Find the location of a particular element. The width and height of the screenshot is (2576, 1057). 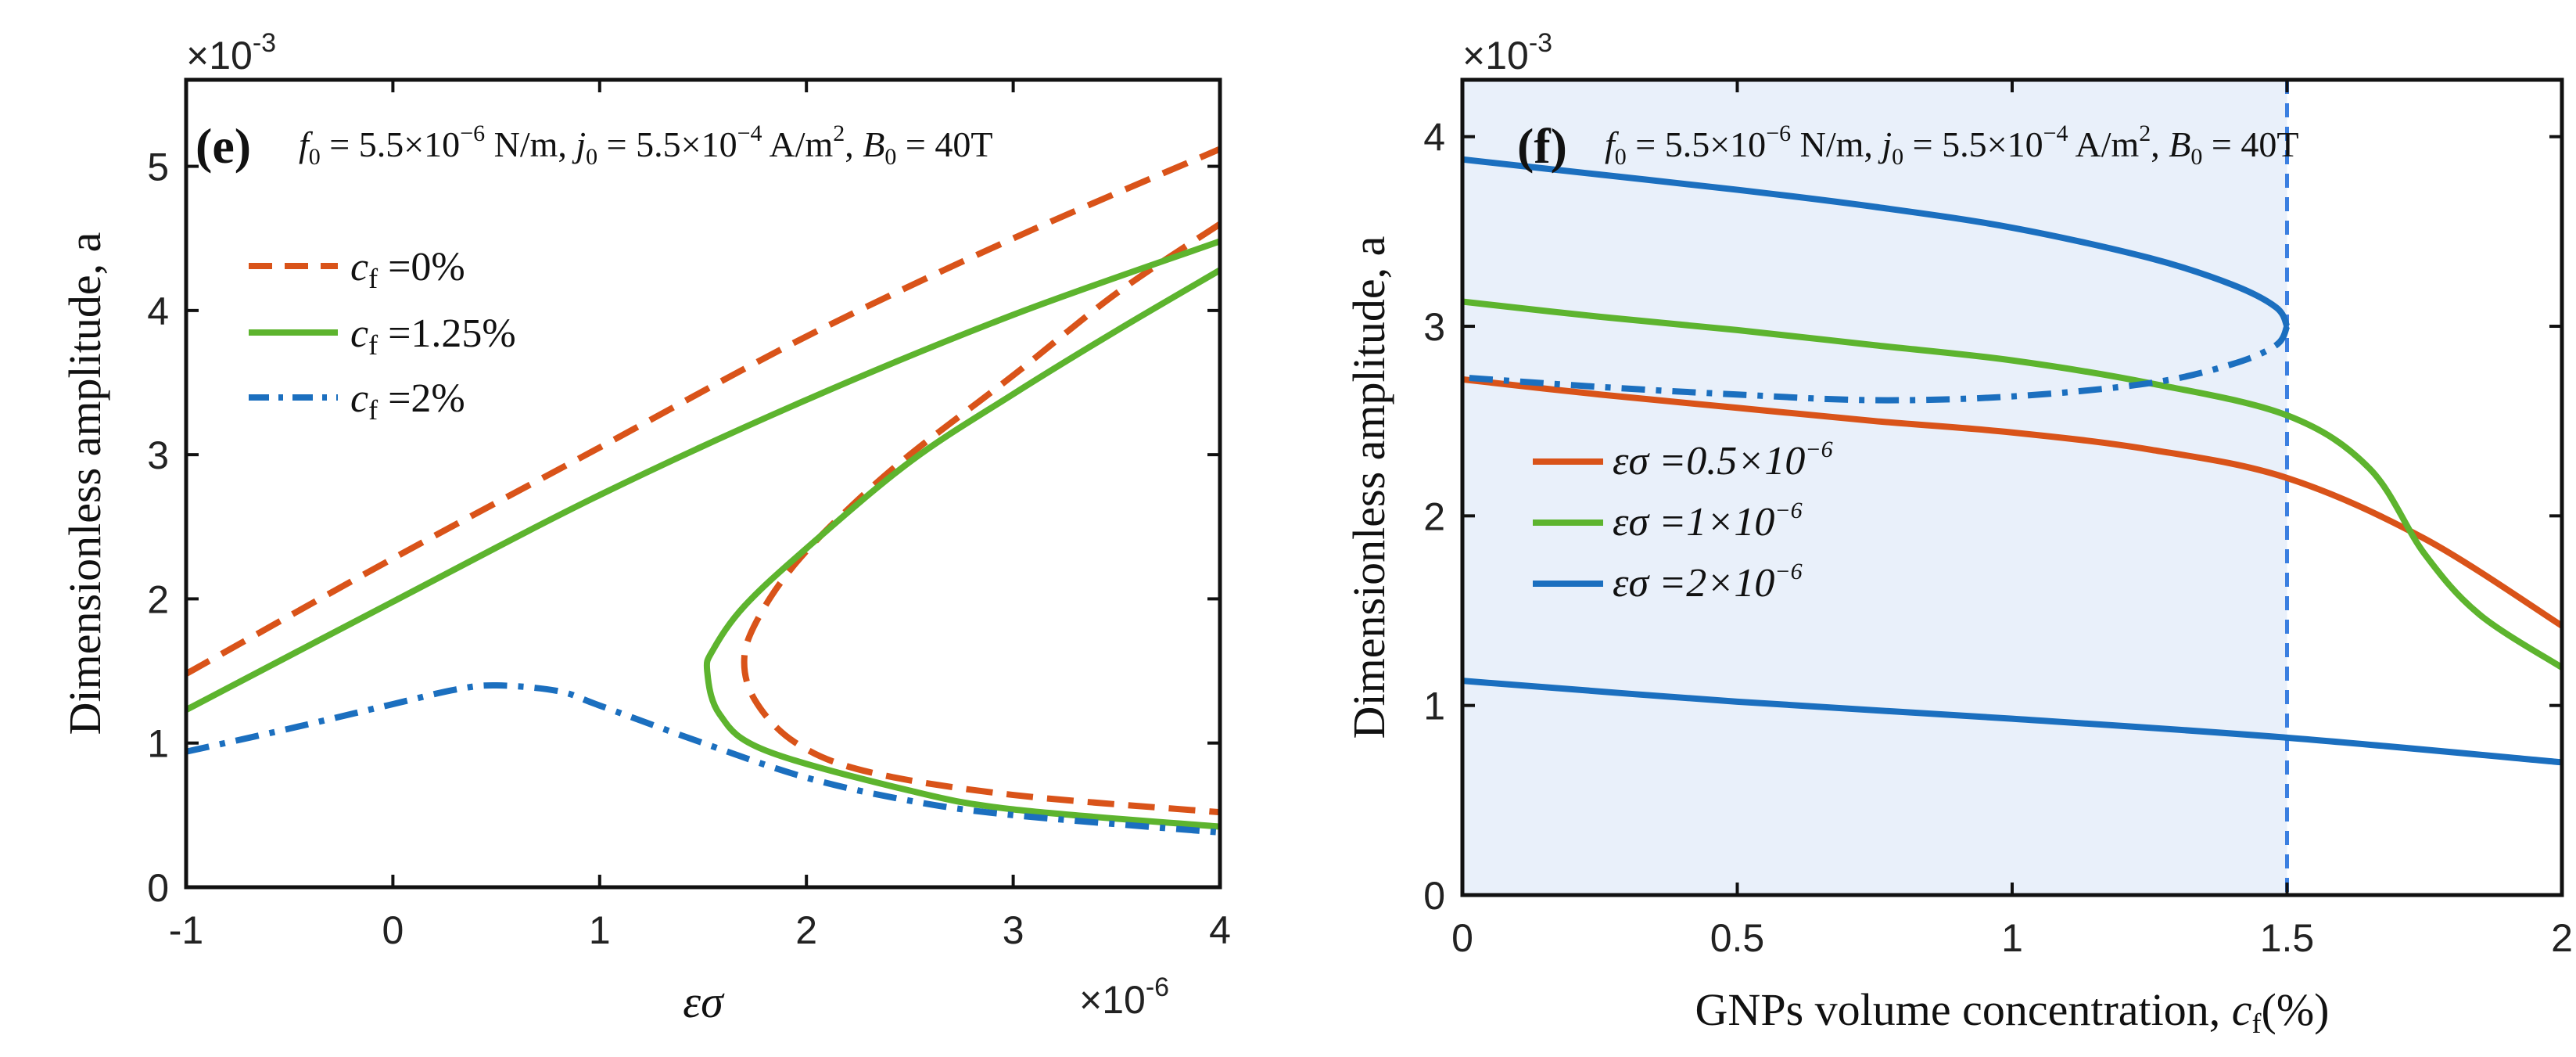

x-tick-label: 3 is located at coordinates (1014, 930).